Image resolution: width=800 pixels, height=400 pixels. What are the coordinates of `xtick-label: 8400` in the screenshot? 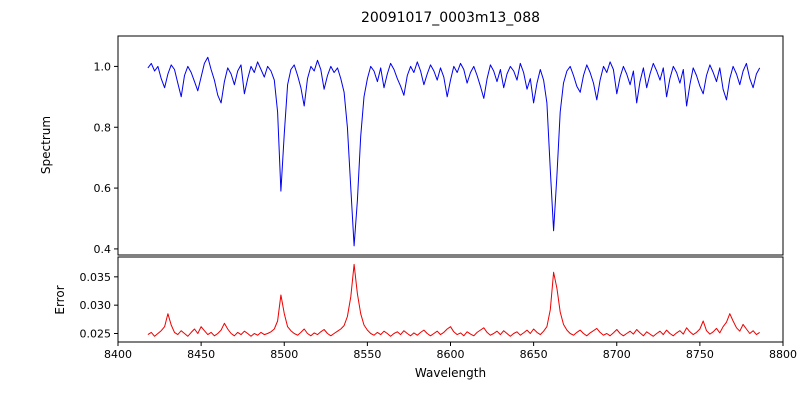 It's located at (118, 354).